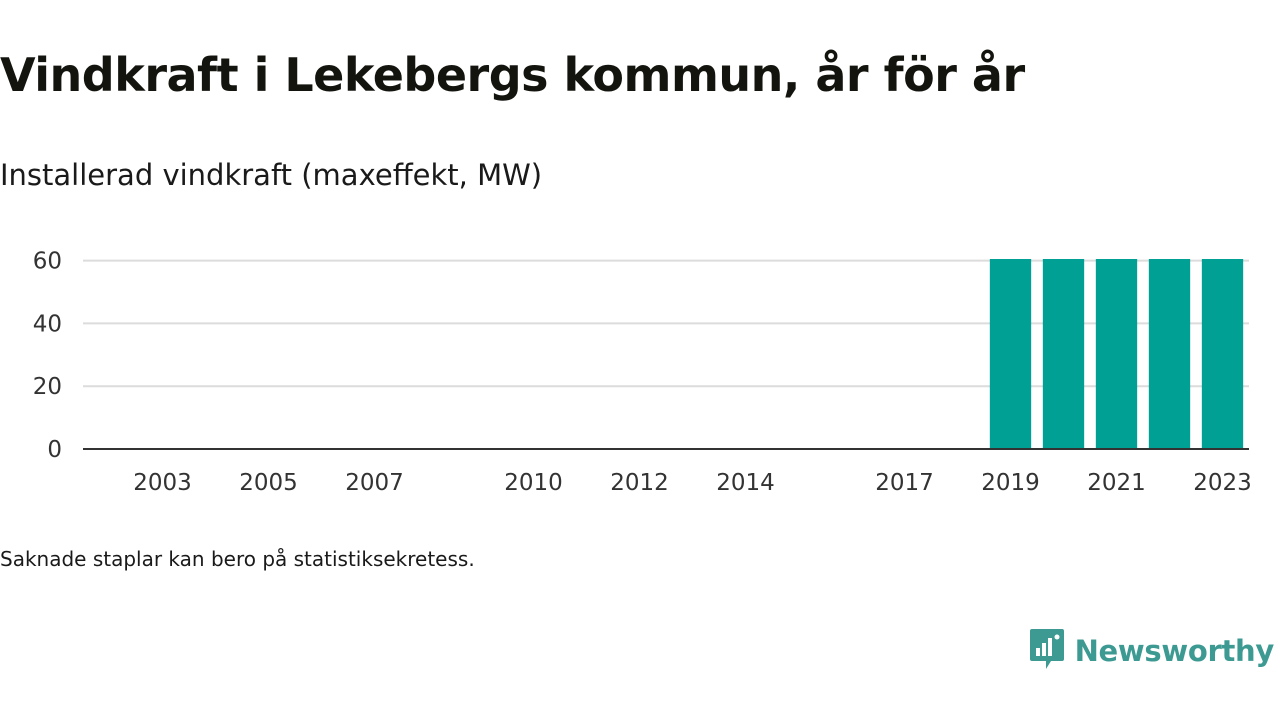 The height and width of the screenshot is (720, 1280). I want to click on y-tick-label: 40, so click(47, 324).